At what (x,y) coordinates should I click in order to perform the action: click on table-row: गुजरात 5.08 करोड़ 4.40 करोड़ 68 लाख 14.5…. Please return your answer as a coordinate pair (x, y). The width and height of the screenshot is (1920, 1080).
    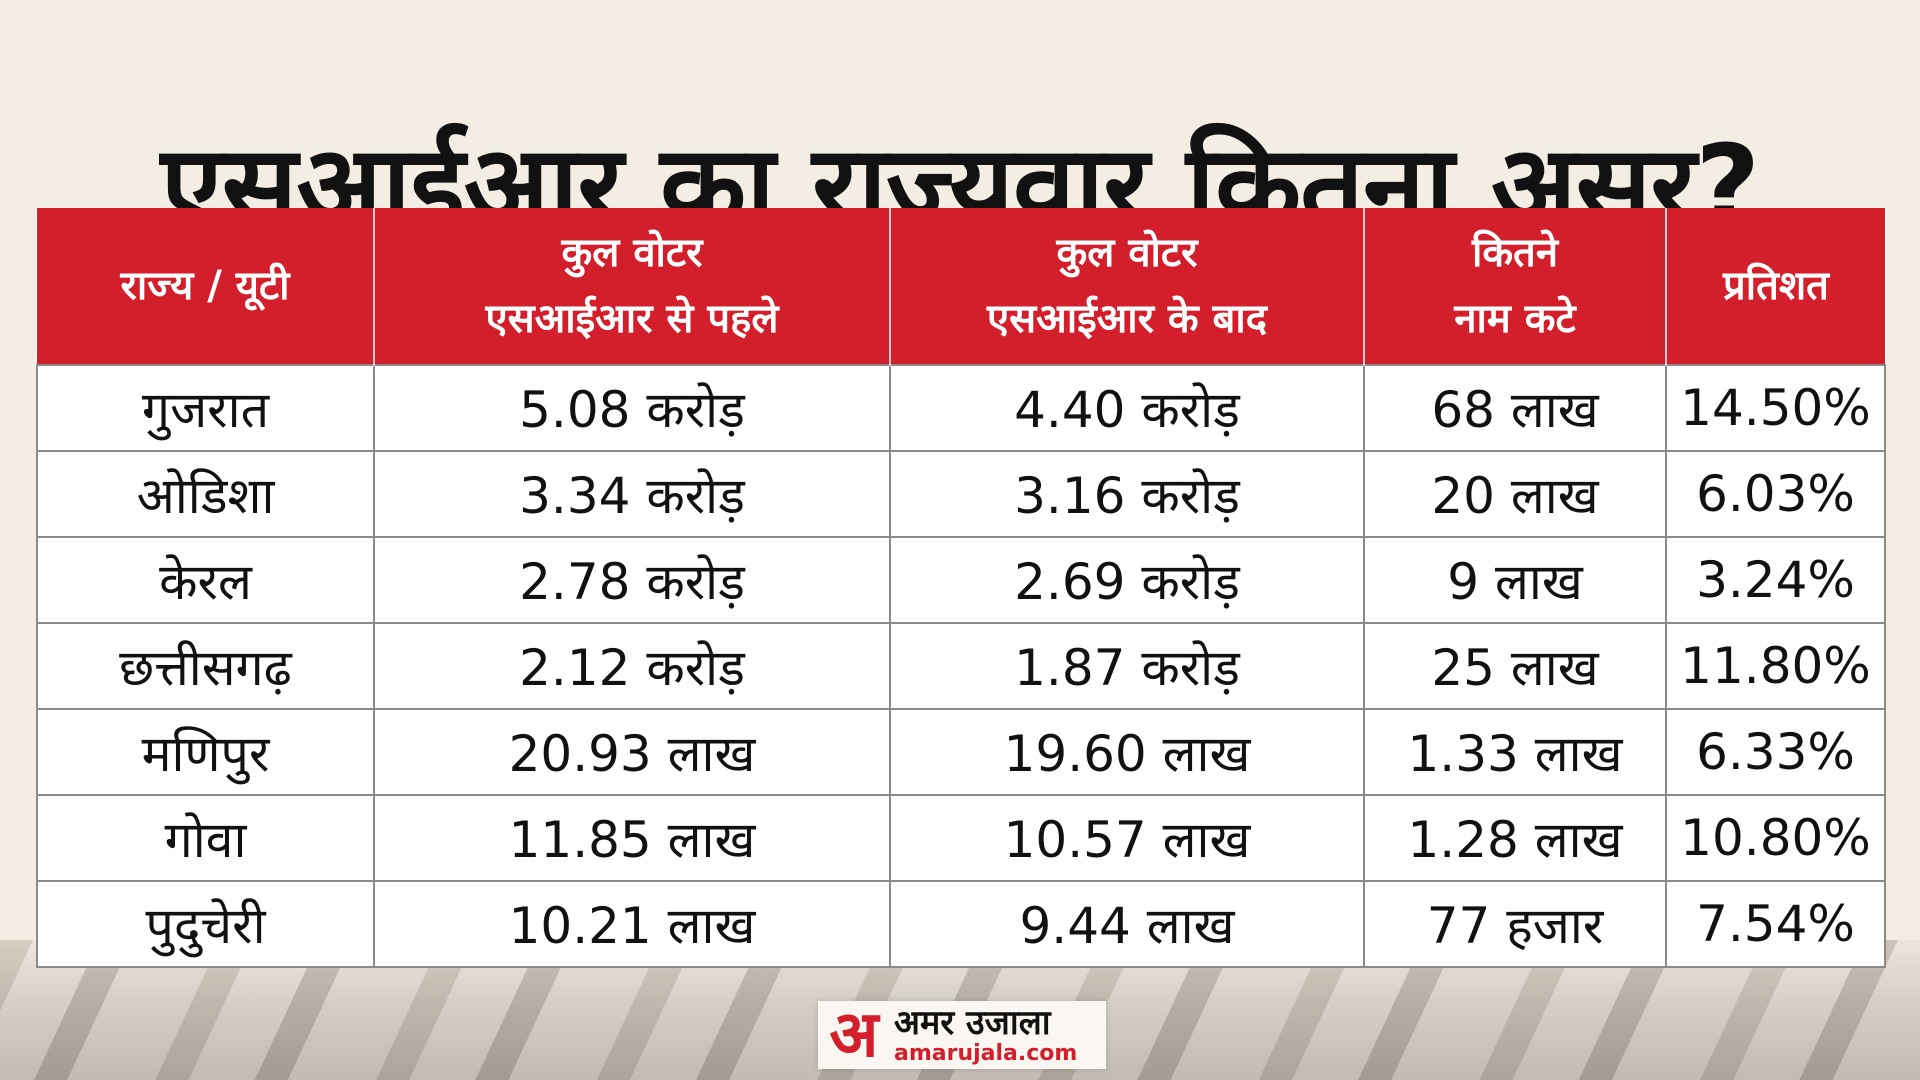
    Looking at the image, I should click on (961, 408).